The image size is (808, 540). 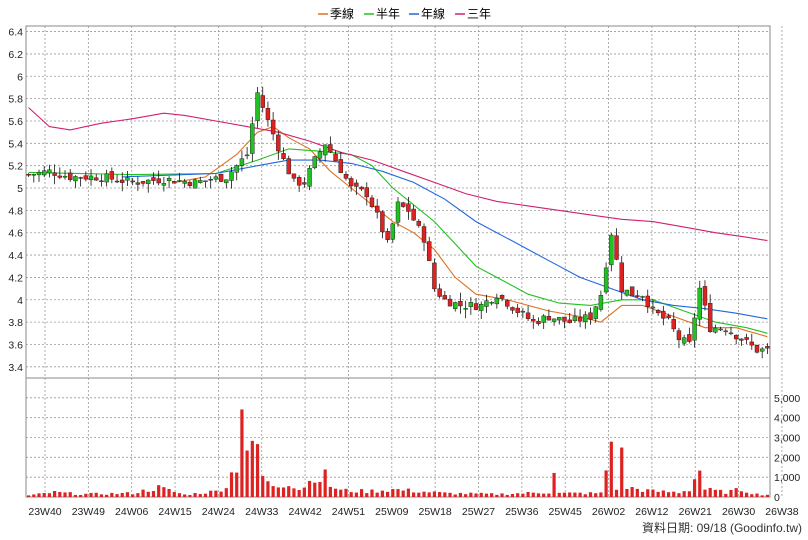 I want to click on data-date-footer: 資料日期: 09/18 (Goodinfo.tw), so click(x=722, y=528).